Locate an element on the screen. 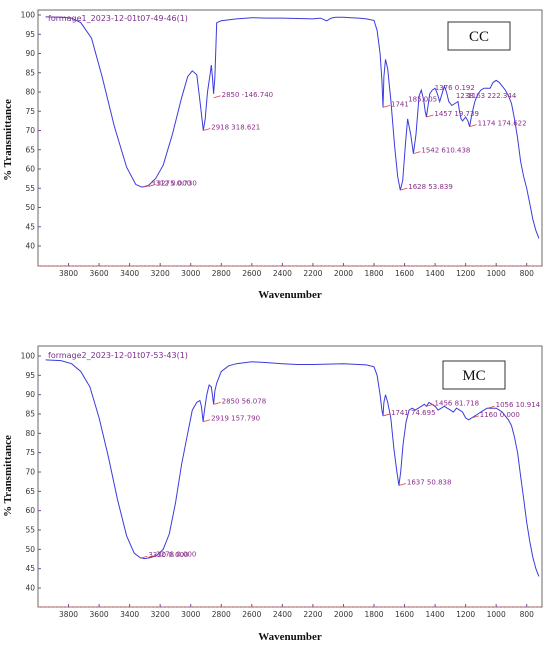 This screenshot has height=646, width=550. peak-label: 1628 53.839 is located at coordinates (430, 187).